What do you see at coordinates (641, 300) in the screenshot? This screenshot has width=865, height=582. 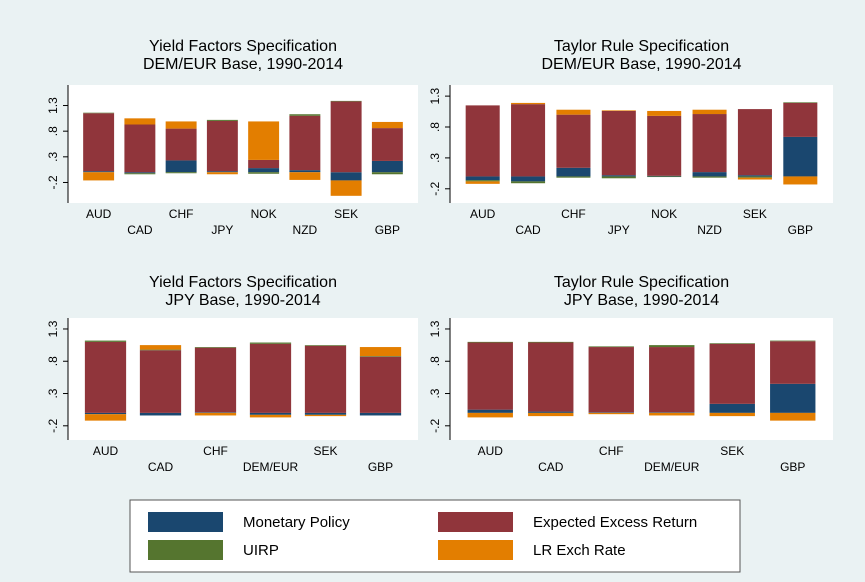 I see `chart-subtitle: JPY Base, 1990-2014` at bounding box center [641, 300].